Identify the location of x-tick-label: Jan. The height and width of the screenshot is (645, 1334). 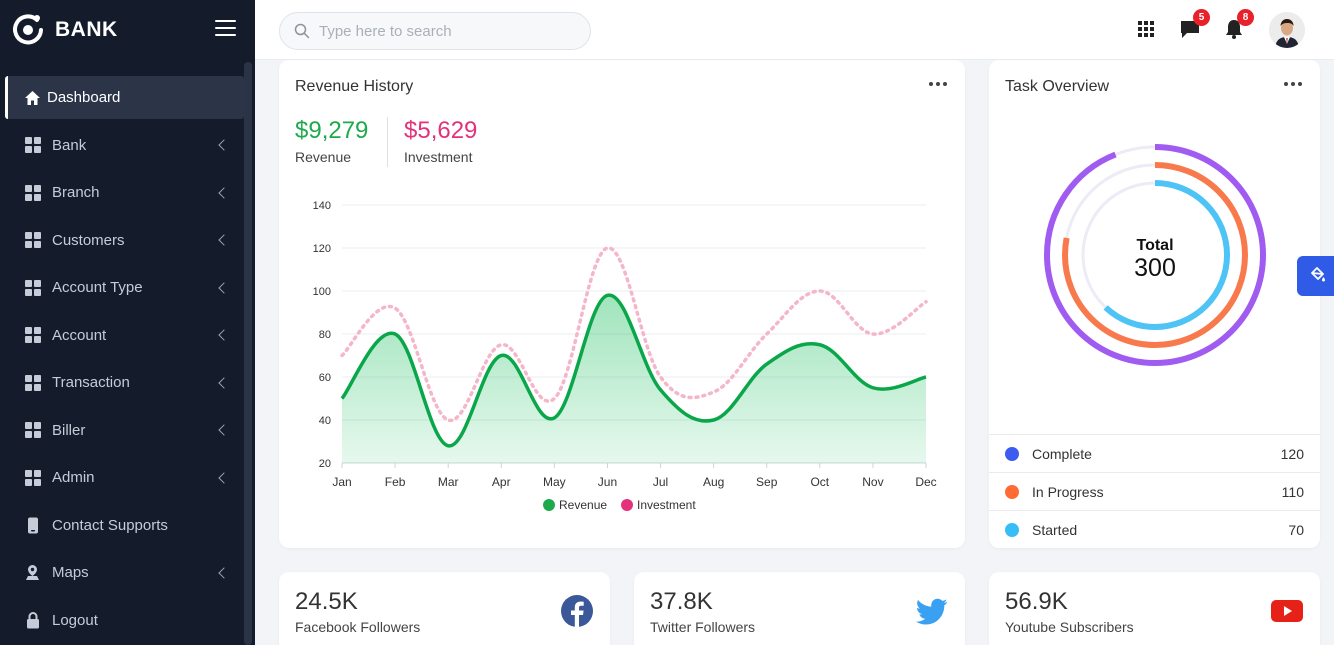
(341, 482).